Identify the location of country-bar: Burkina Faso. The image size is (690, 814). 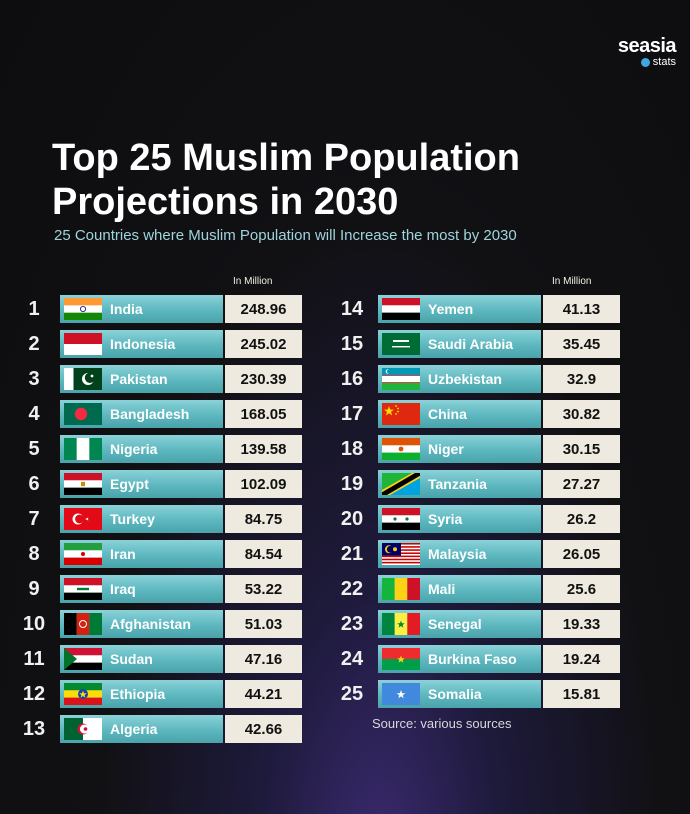
(459, 659).